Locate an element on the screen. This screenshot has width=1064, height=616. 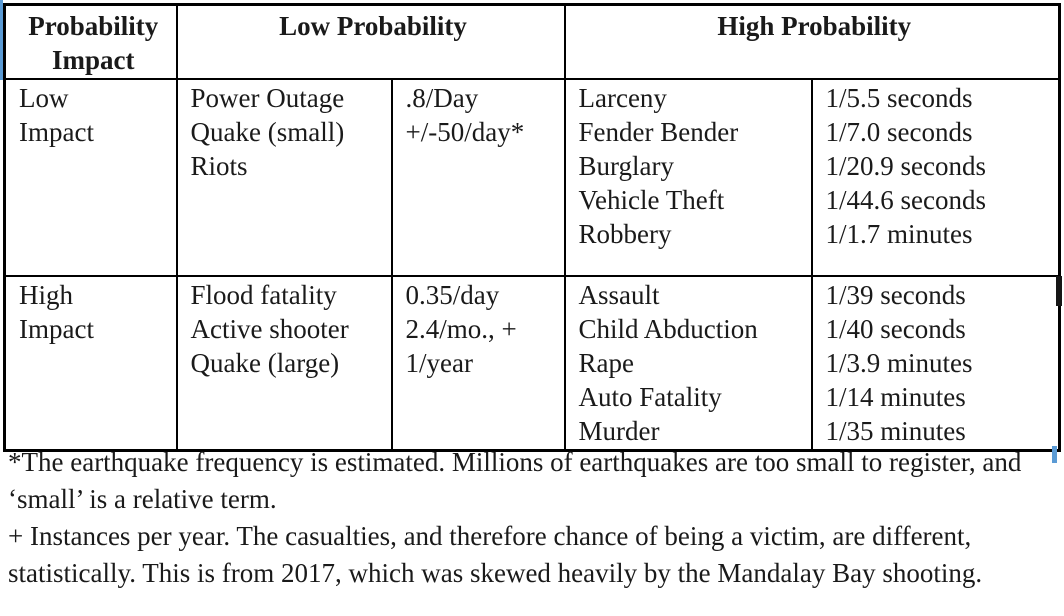
event-item: Assault is located at coordinates (619, 295).